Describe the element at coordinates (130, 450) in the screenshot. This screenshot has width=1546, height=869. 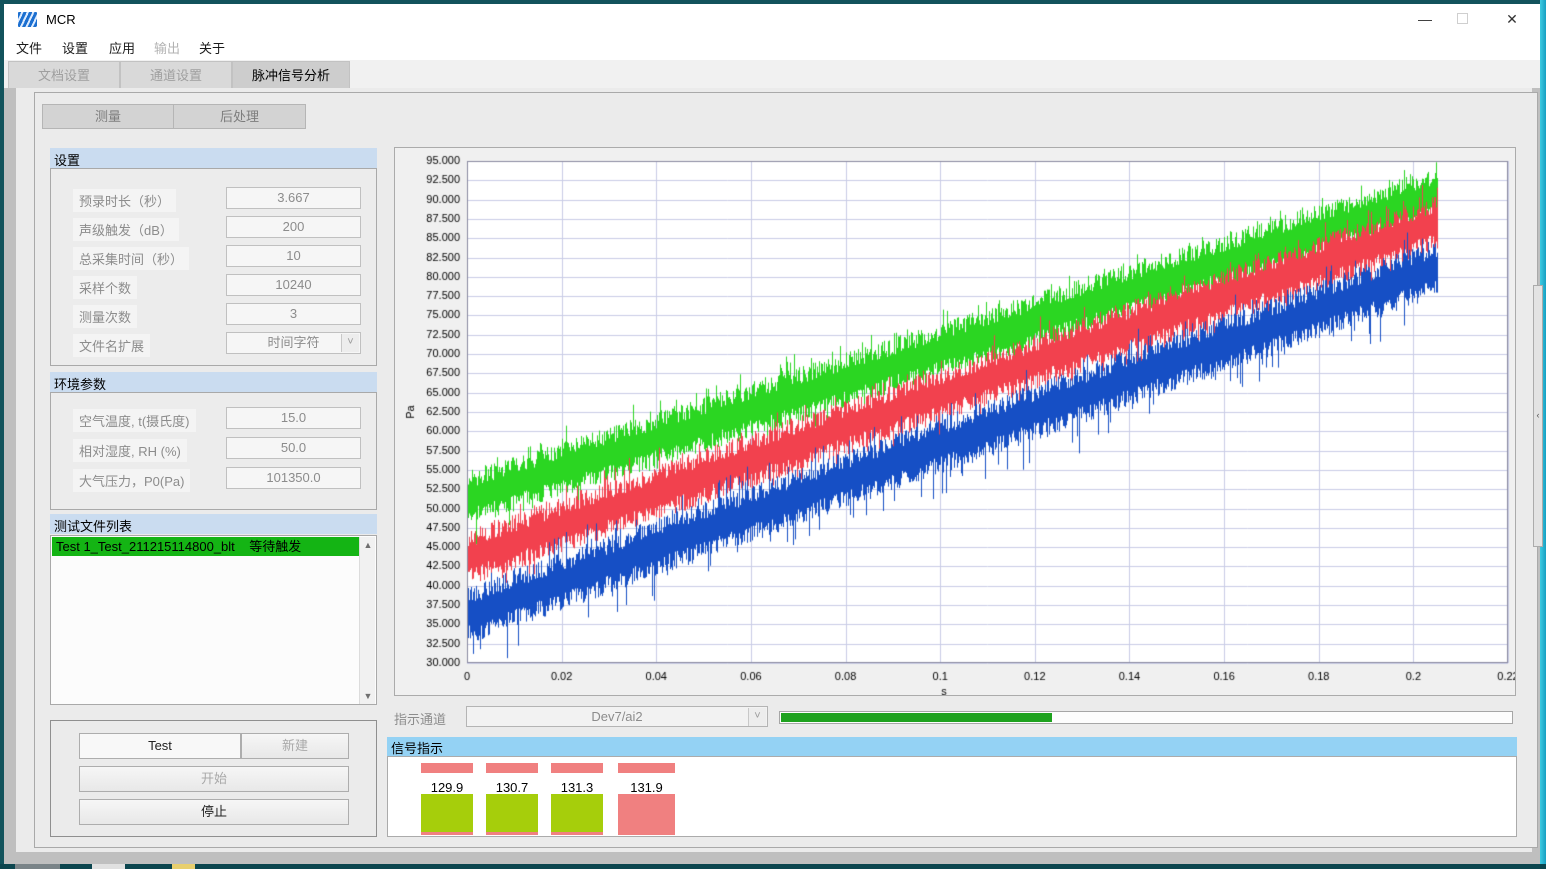
I see `field-label: 相对湿度, RH (%)` at that location.